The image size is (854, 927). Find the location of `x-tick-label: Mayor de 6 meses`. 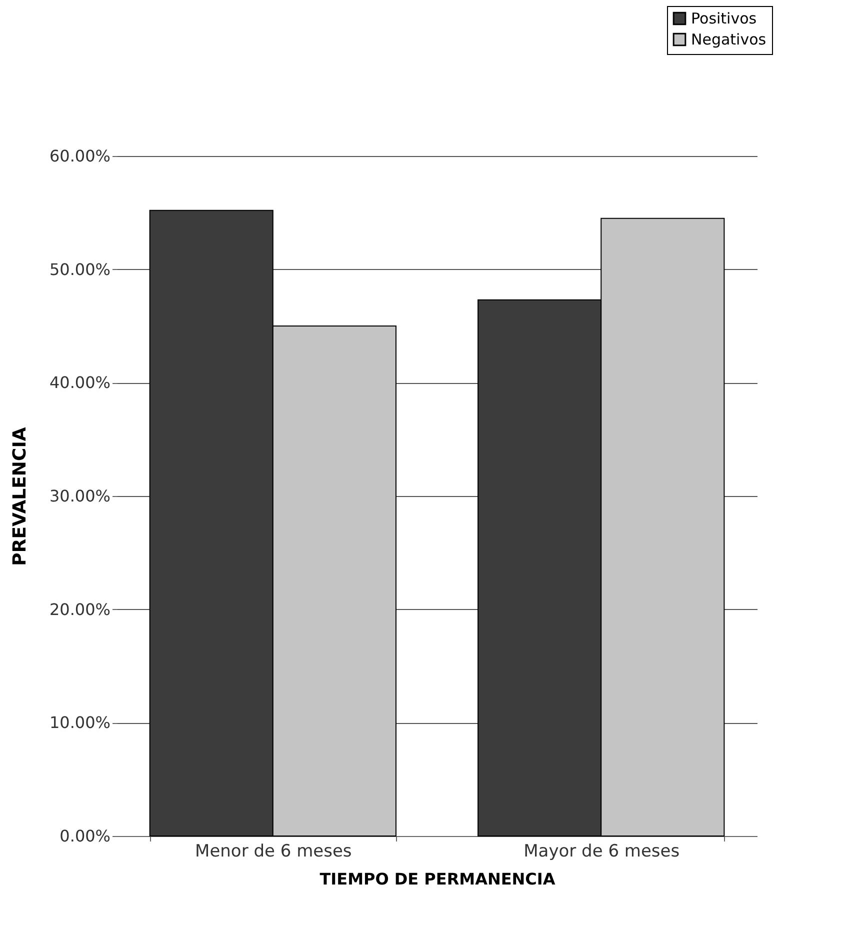

x-tick-label: Mayor de 6 meses is located at coordinates (602, 852).